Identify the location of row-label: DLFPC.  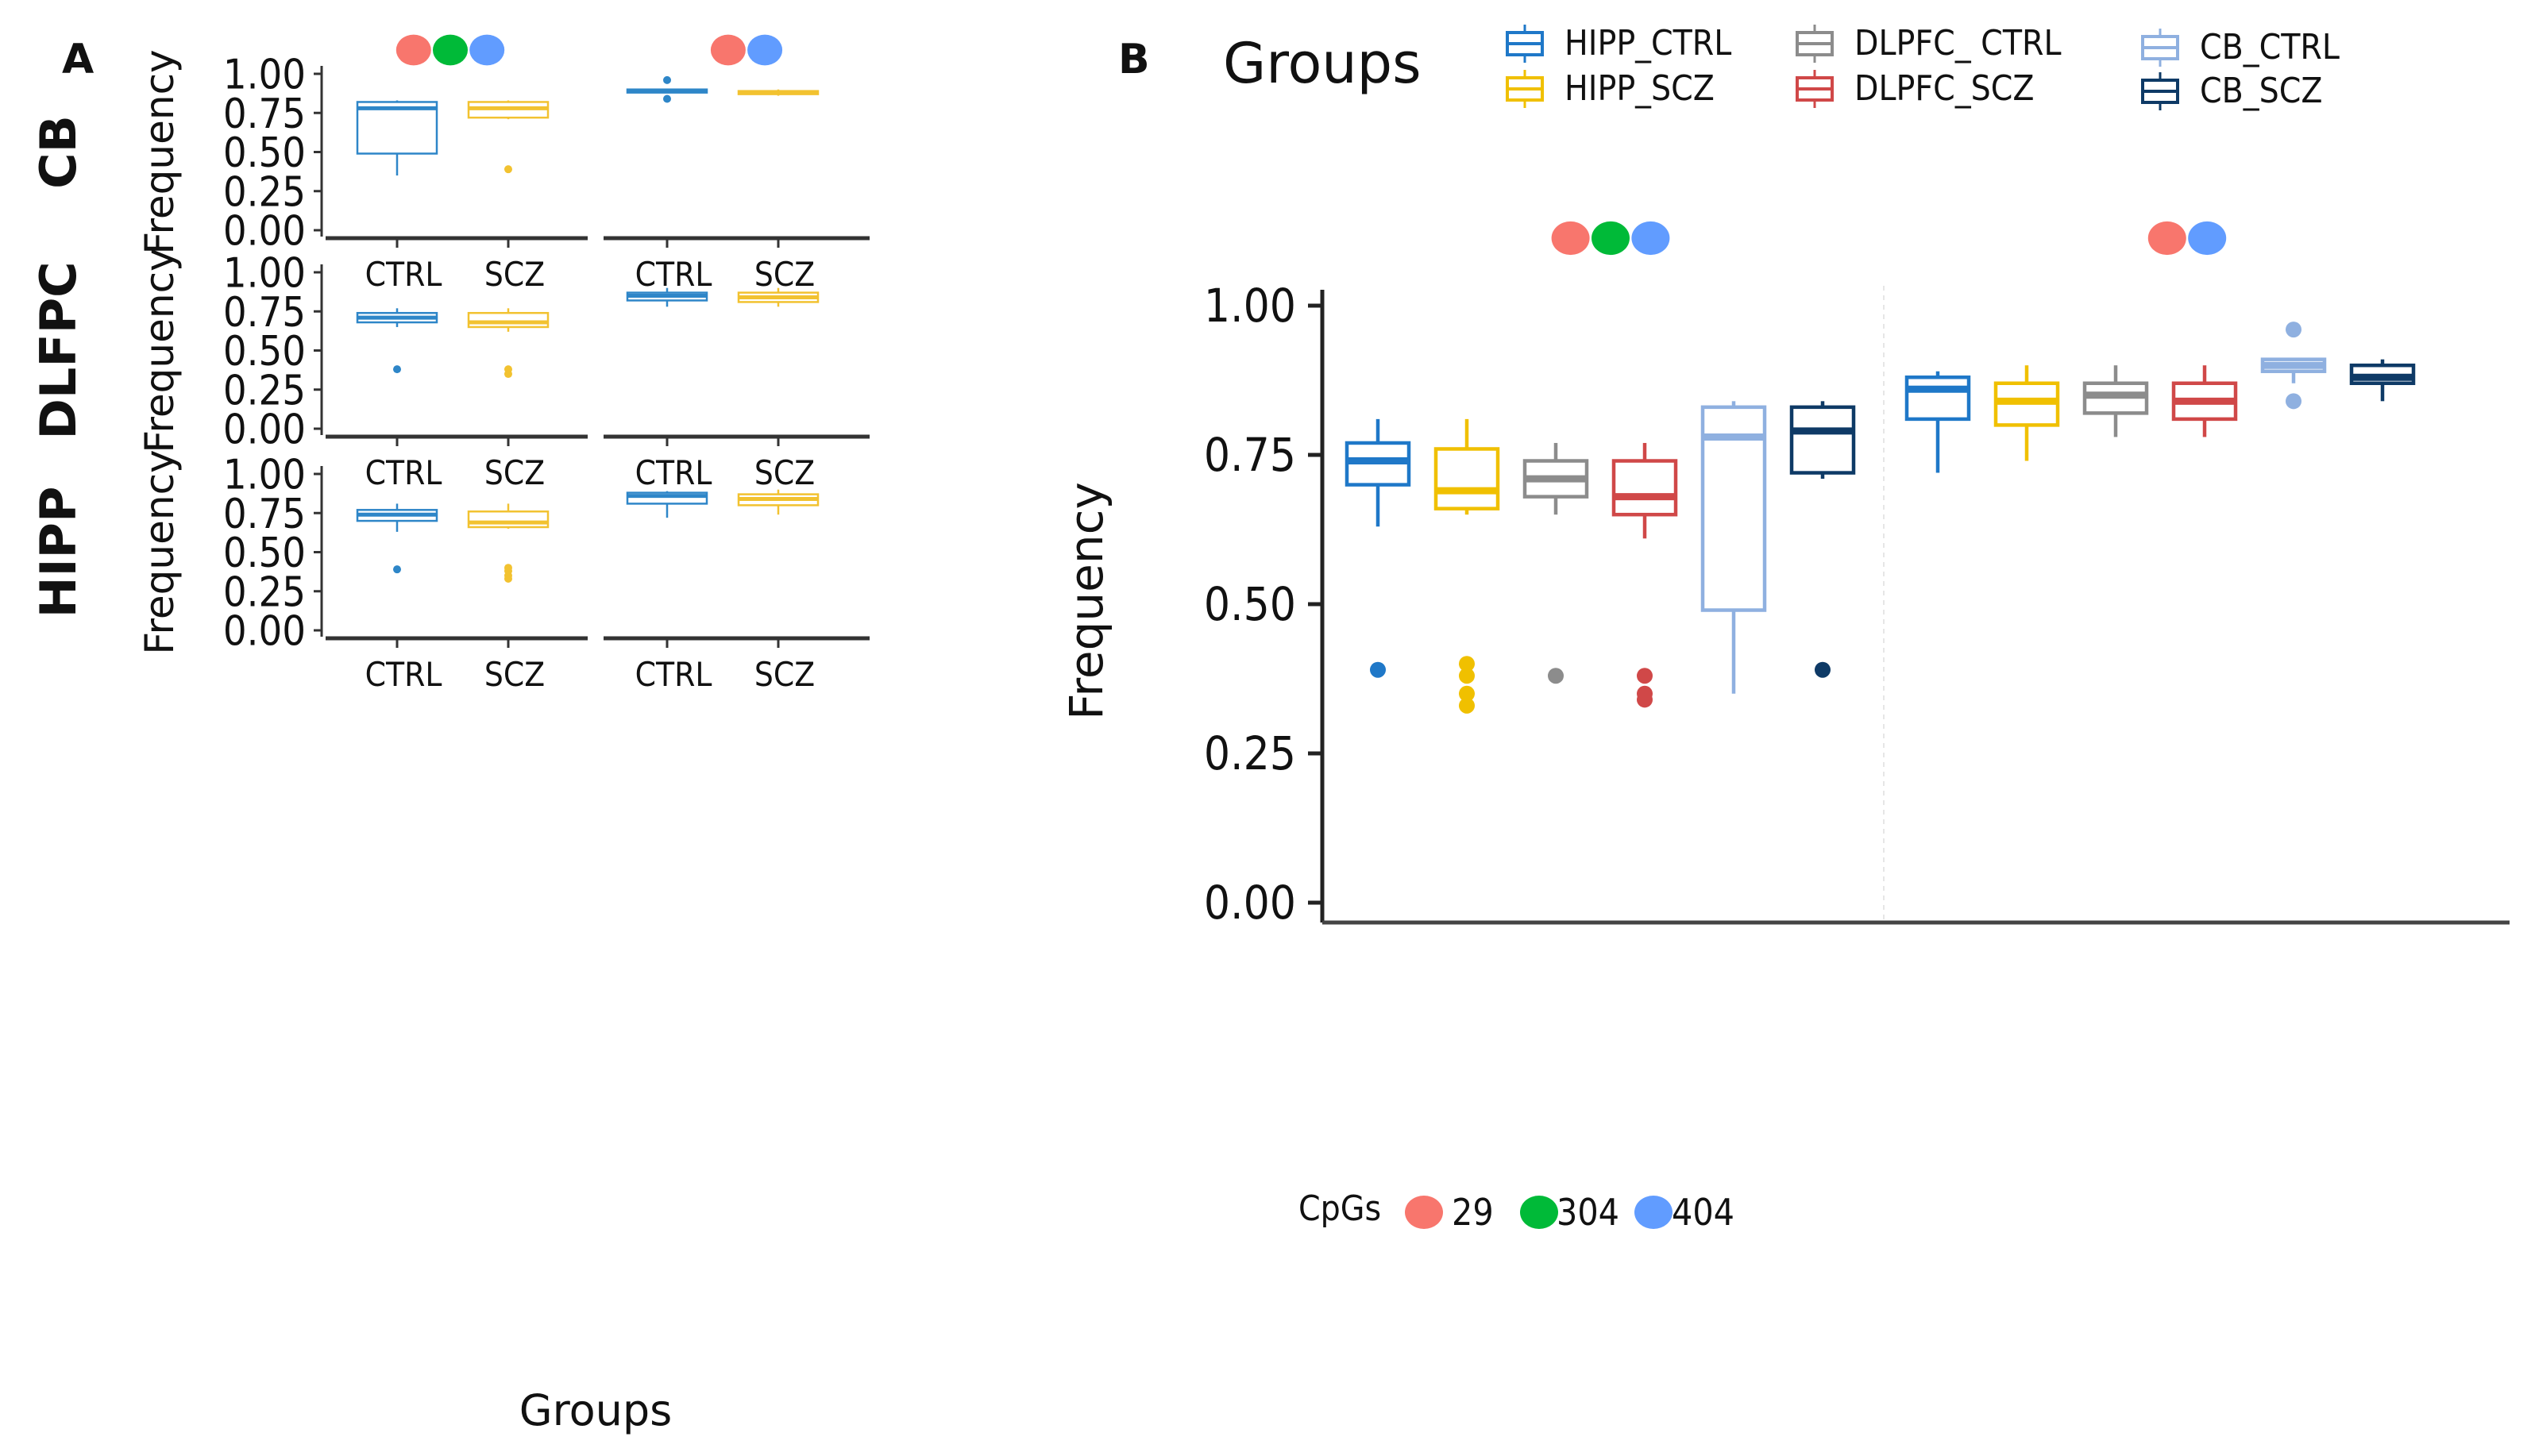
(58, 350).